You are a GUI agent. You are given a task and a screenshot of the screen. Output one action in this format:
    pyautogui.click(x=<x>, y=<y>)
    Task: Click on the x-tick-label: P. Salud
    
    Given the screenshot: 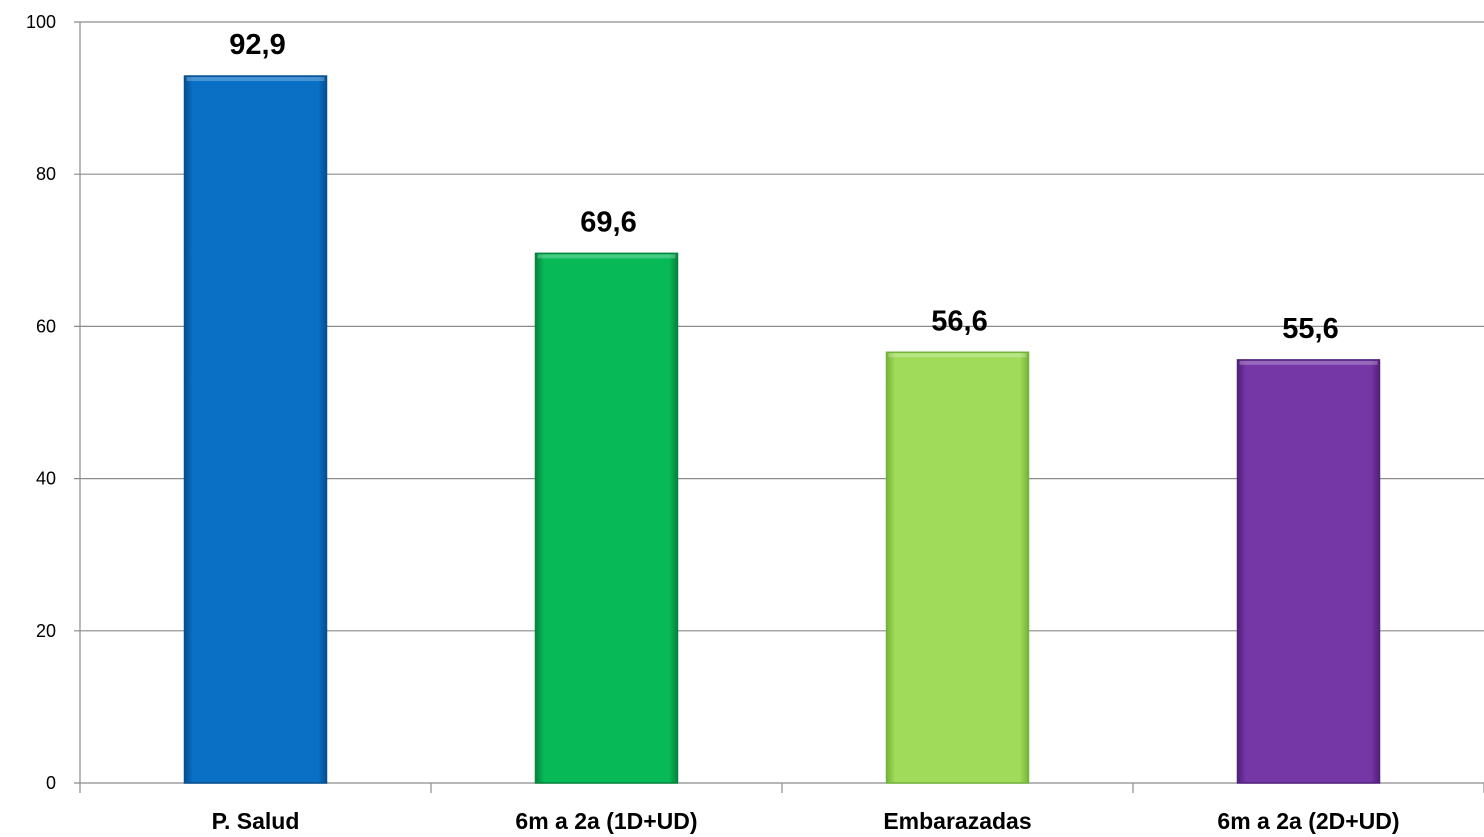 What is the action you would take?
    pyautogui.click(x=256, y=821)
    